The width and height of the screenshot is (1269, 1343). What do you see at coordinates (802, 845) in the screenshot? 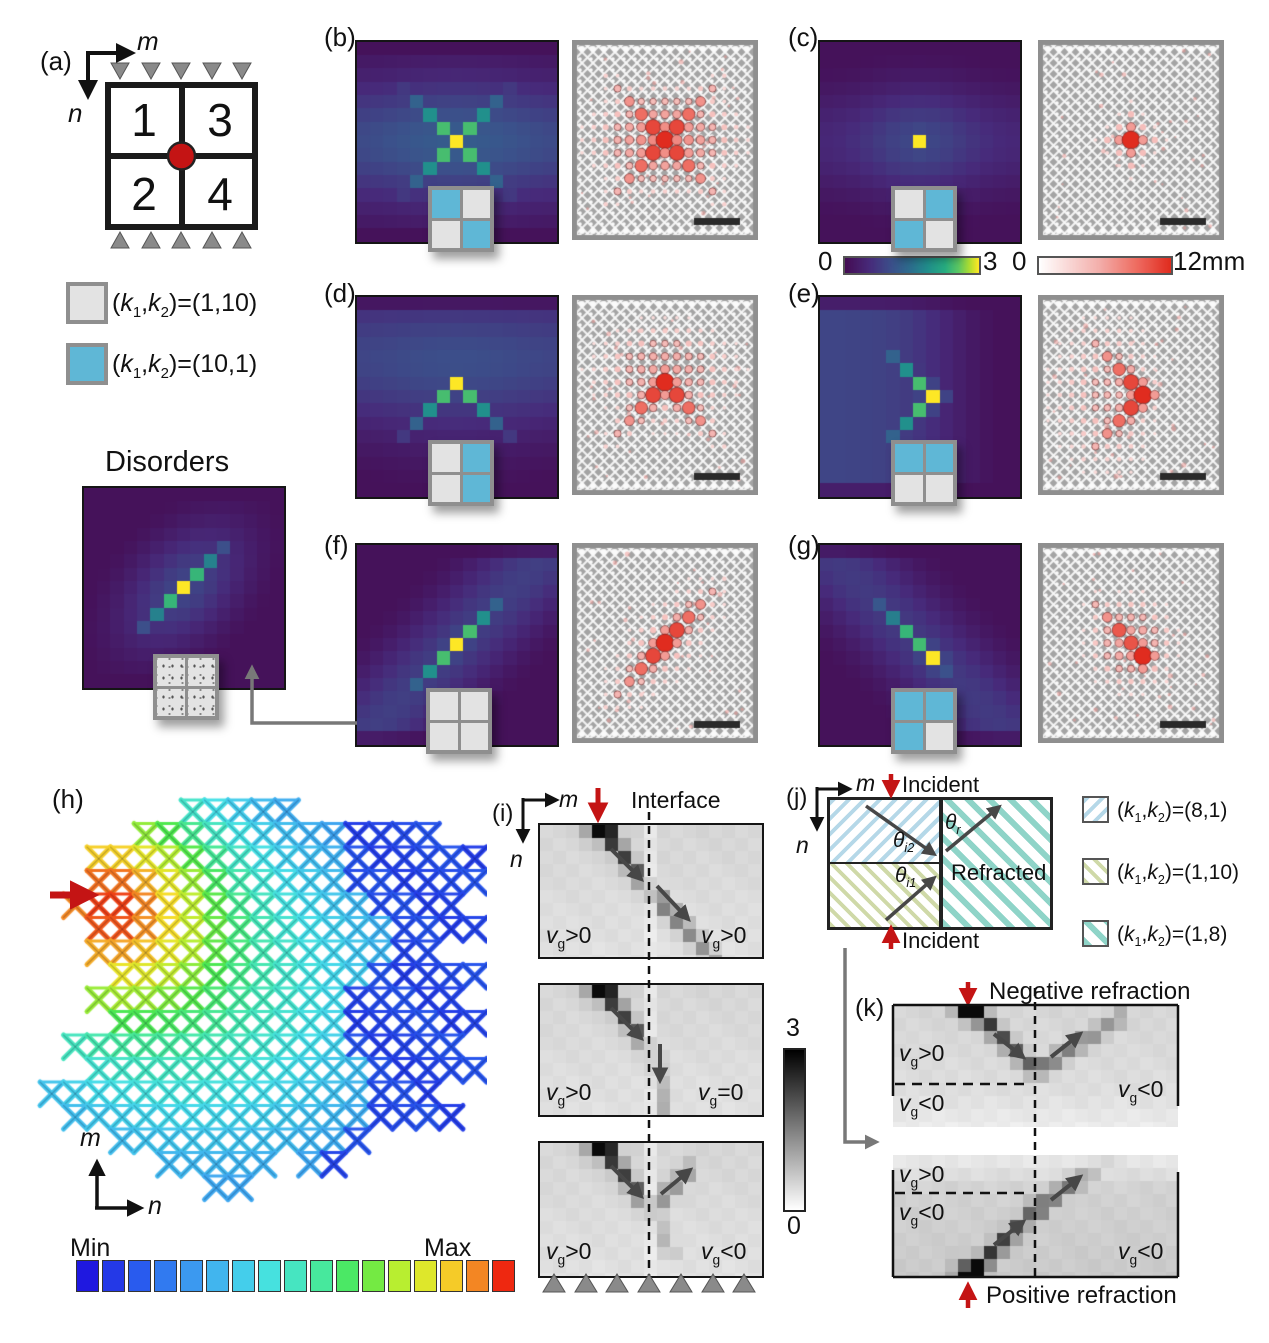
I see `panel-j-axis-n-label: n` at bounding box center [802, 845].